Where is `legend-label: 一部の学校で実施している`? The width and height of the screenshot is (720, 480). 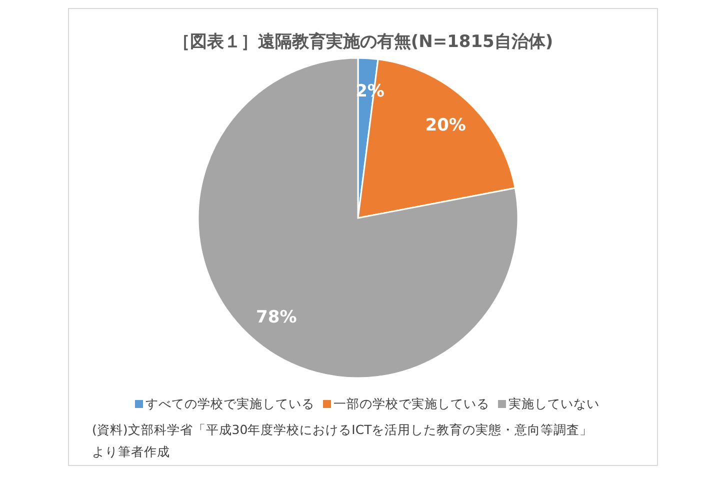 legend-label: 一部の学校で実施している is located at coordinates (412, 403).